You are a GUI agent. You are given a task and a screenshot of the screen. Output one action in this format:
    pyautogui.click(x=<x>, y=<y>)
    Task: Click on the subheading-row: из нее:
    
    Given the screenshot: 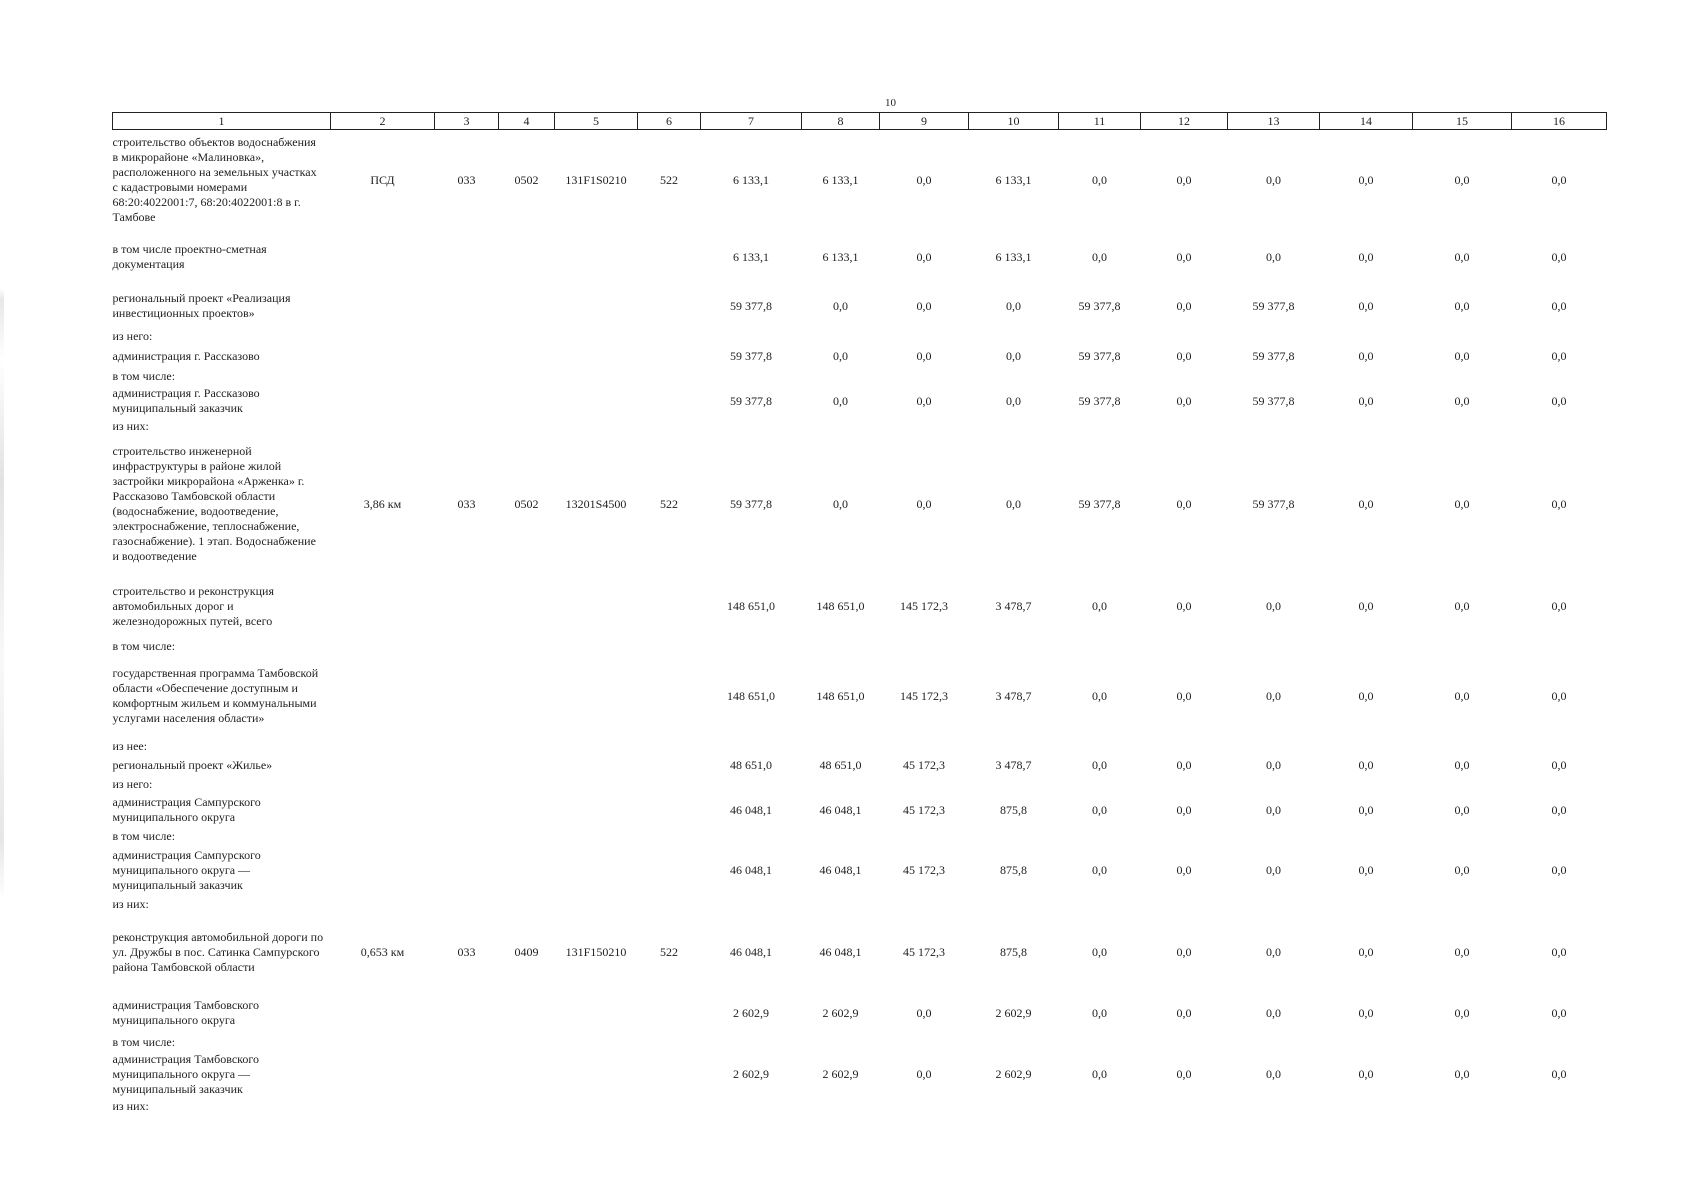 What is the action you would take?
    pyautogui.click(x=860, y=746)
    